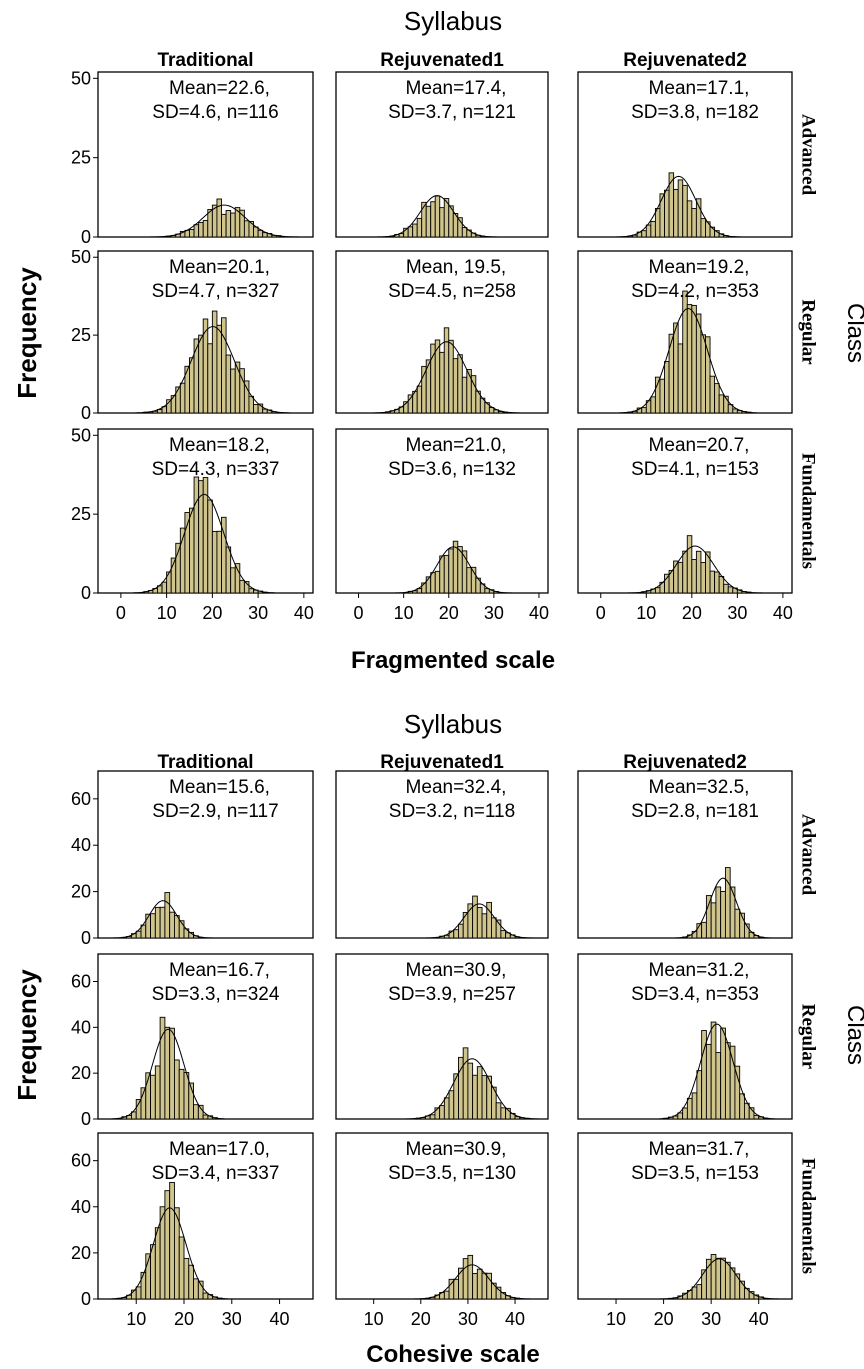  What do you see at coordinates (219, 445) in the screenshot?
I see `annotation-line-1: Mean=18.2,` at bounding box center [219, 445].